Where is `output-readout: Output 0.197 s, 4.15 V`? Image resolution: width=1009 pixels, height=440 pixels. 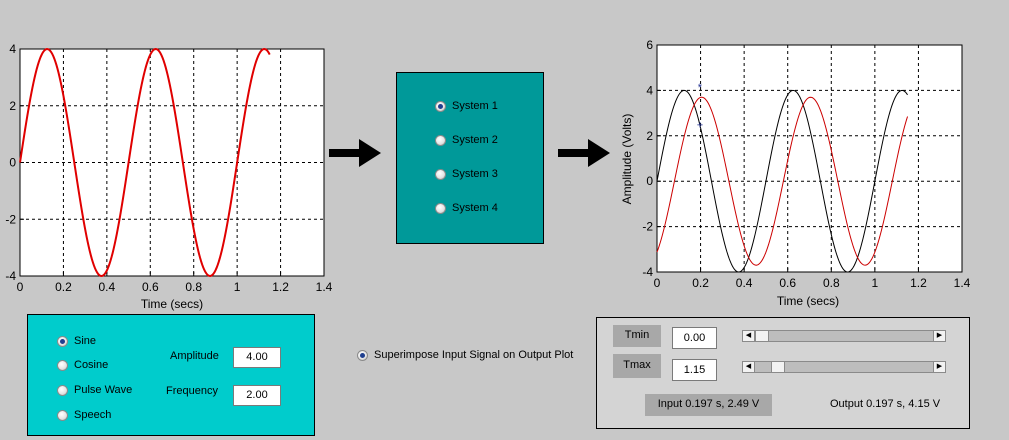 output-readout: Output 0.197 s, 4.15 V is located at coordinates (885, 404).